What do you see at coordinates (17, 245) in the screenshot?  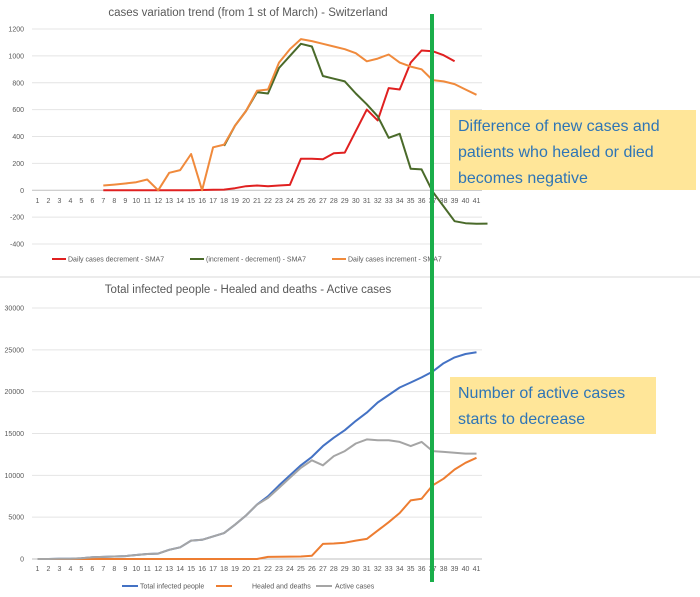 I see `y-tick-label: -400` at bounding box center [17, 245].